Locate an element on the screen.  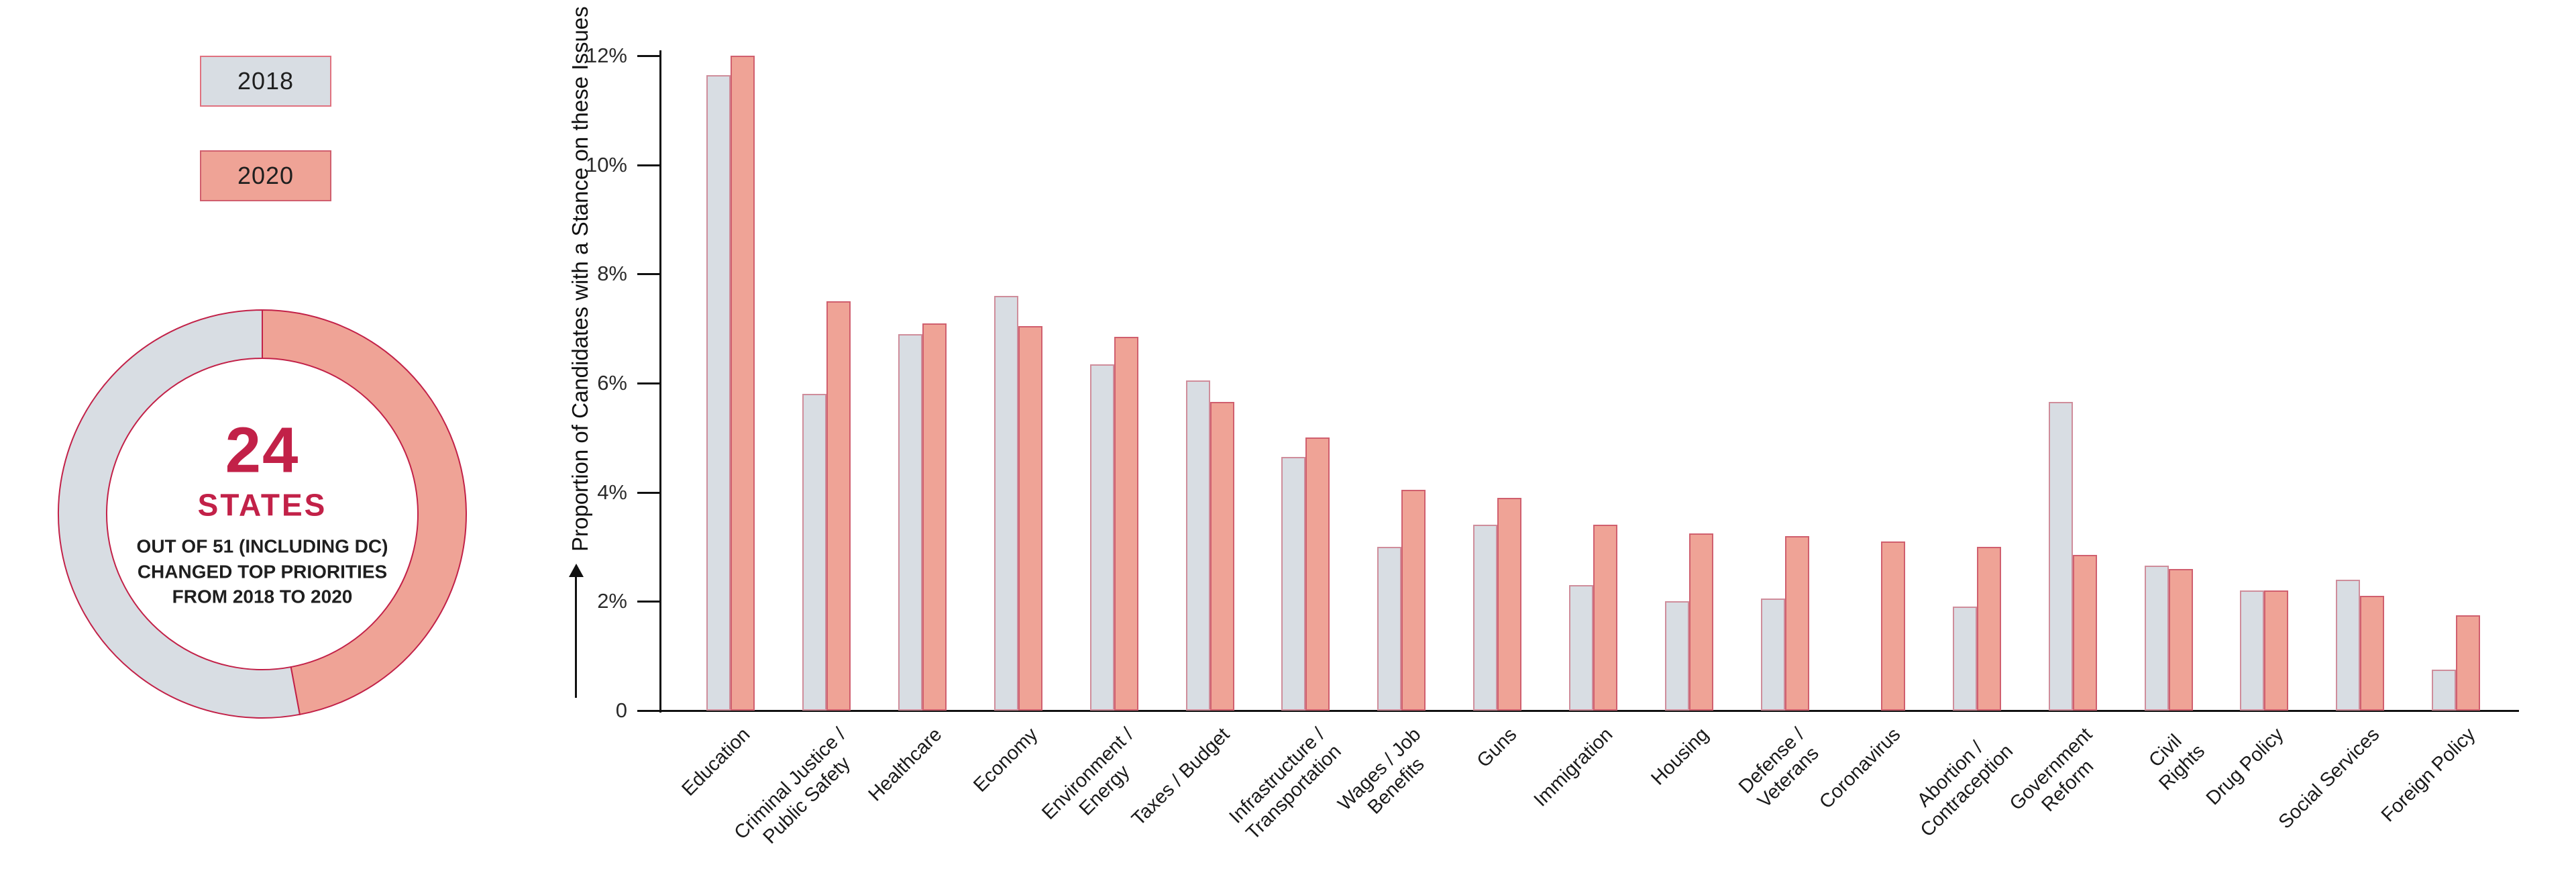
bar-2018-government is located at coordinates (2060, 556).